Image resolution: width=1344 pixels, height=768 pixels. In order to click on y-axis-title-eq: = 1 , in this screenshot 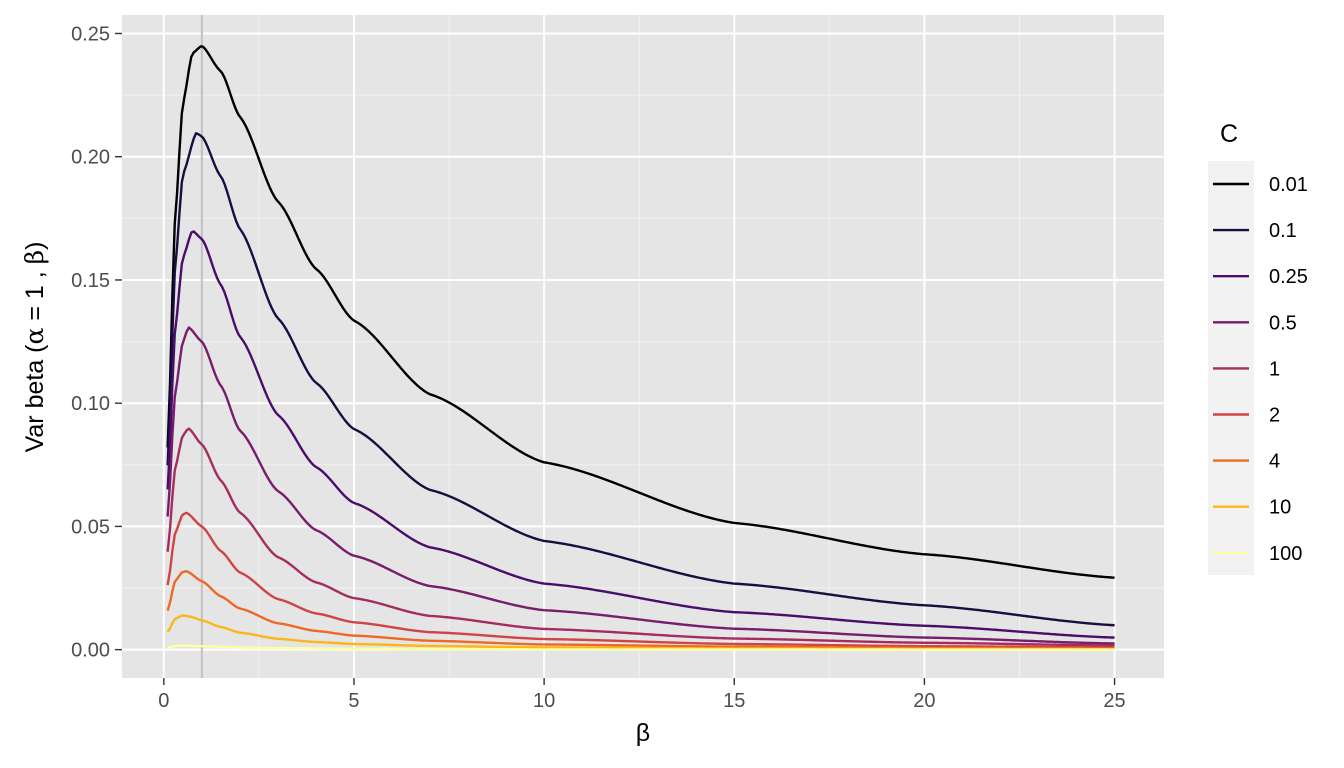, I will do `click(35, 295)`.